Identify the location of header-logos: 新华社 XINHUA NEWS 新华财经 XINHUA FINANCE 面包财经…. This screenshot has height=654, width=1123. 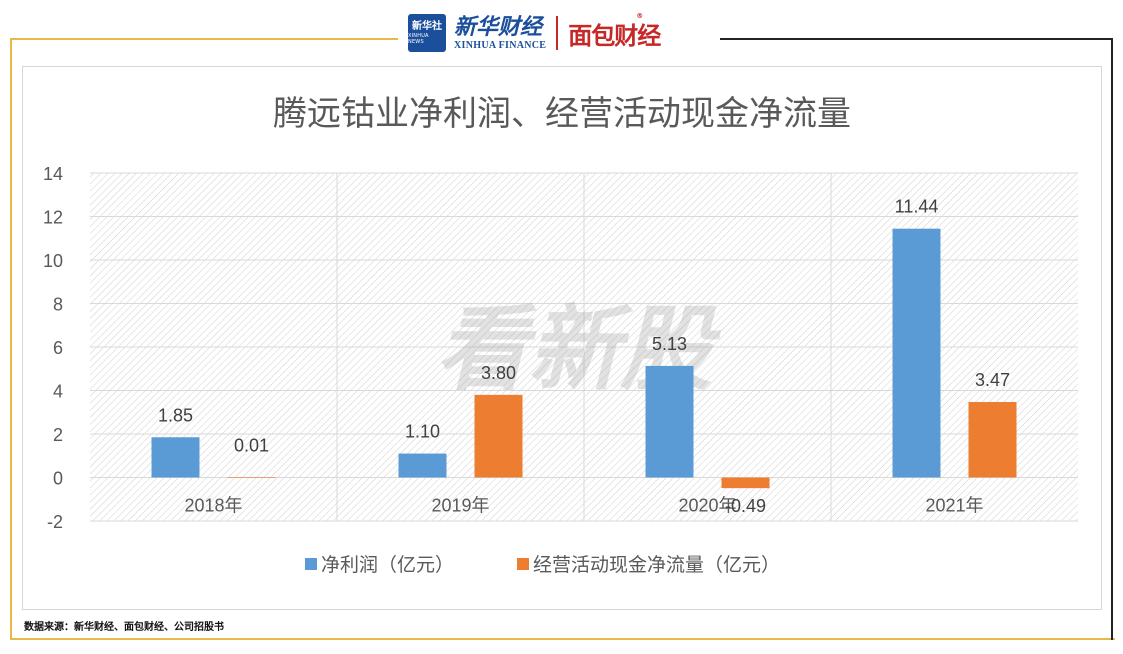
(563, 33).